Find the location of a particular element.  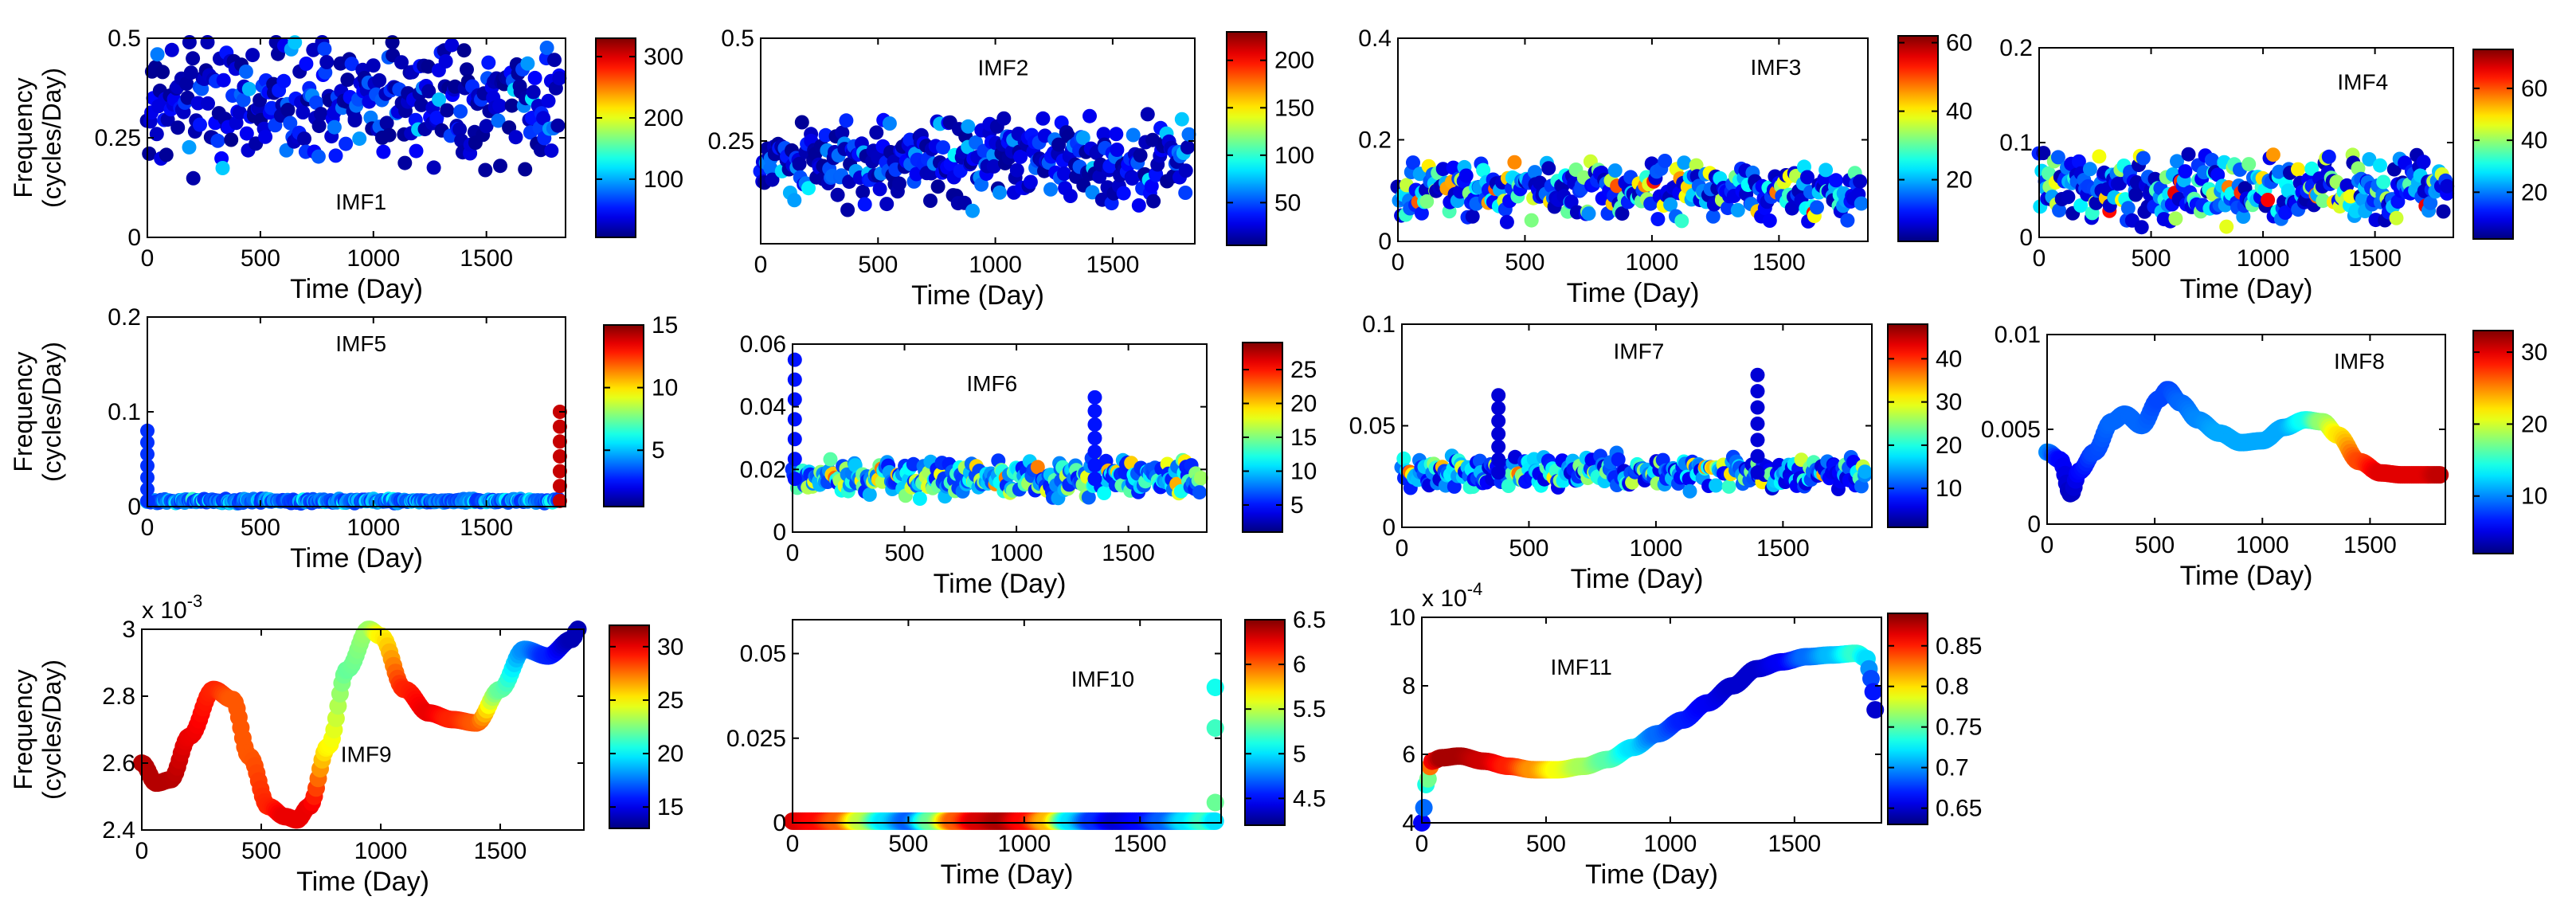

colorbar-tick-label: 60 is located at coordinates (1959, 43).